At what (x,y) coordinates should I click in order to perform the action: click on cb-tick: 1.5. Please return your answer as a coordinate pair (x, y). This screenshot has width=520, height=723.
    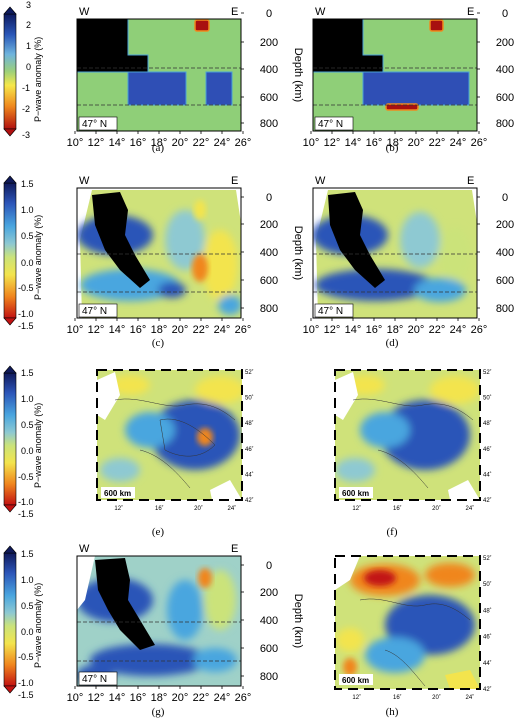
    Looking at the image, I should click on (27, 373).